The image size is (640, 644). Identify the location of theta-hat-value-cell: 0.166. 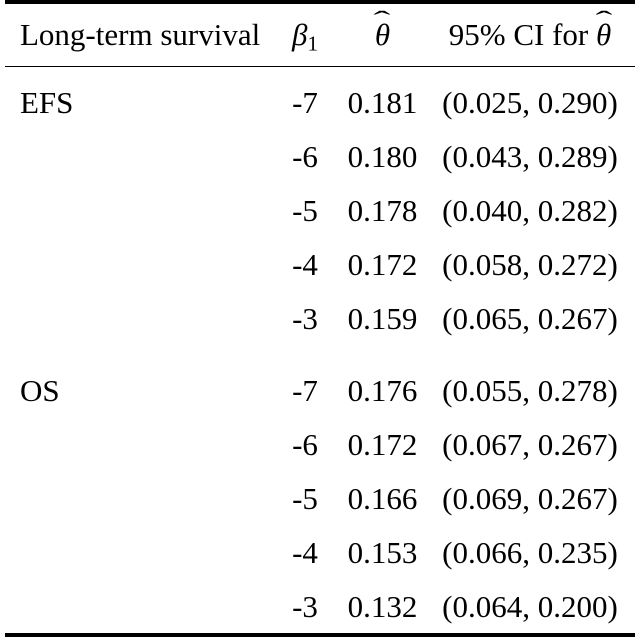
(382, 498).